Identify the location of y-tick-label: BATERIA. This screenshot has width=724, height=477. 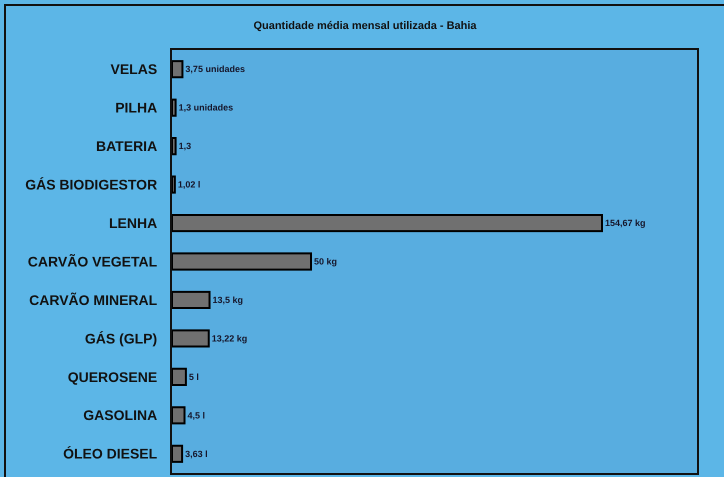
(127, 146).